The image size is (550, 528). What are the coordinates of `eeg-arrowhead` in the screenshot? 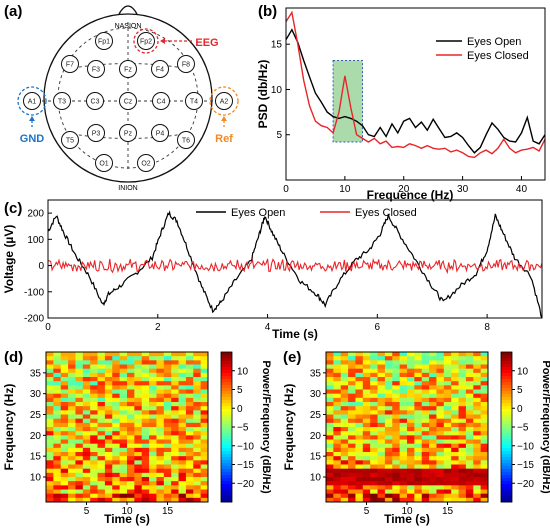 It's located at (162, 41).